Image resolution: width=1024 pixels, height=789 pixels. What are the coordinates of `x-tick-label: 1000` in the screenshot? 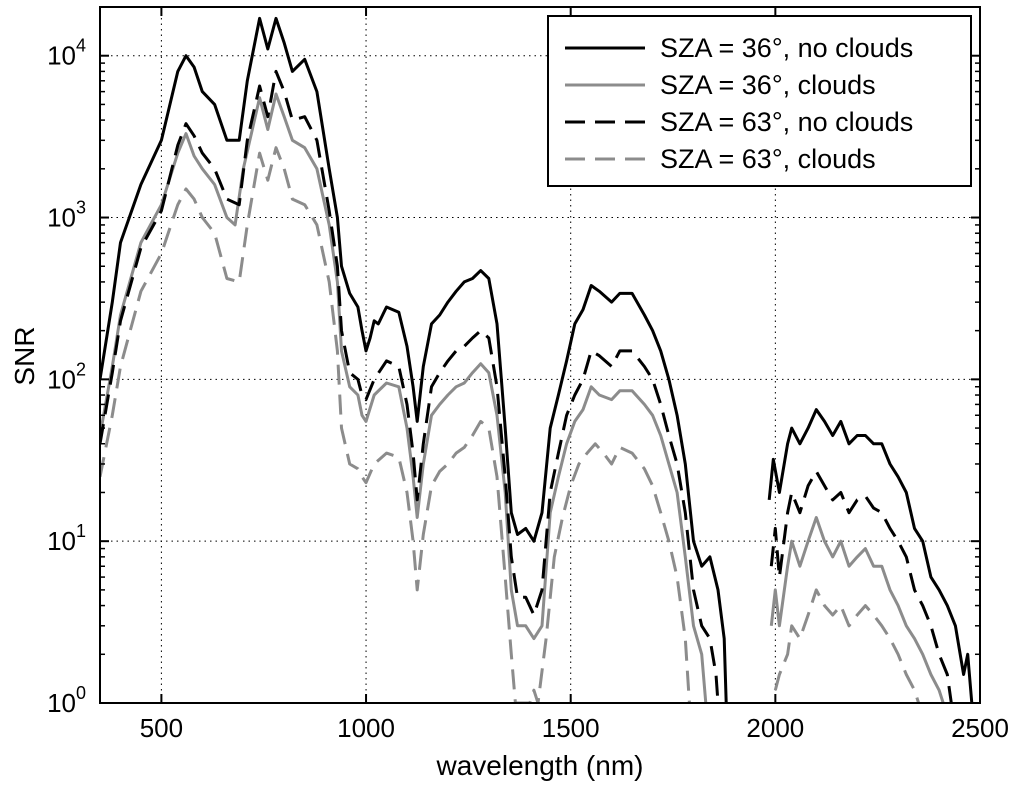 It's located at (366, 728).